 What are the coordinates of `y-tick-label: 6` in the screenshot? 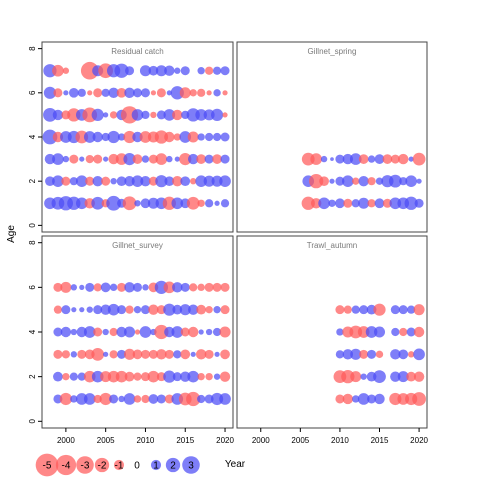 It's located at (32, 92).